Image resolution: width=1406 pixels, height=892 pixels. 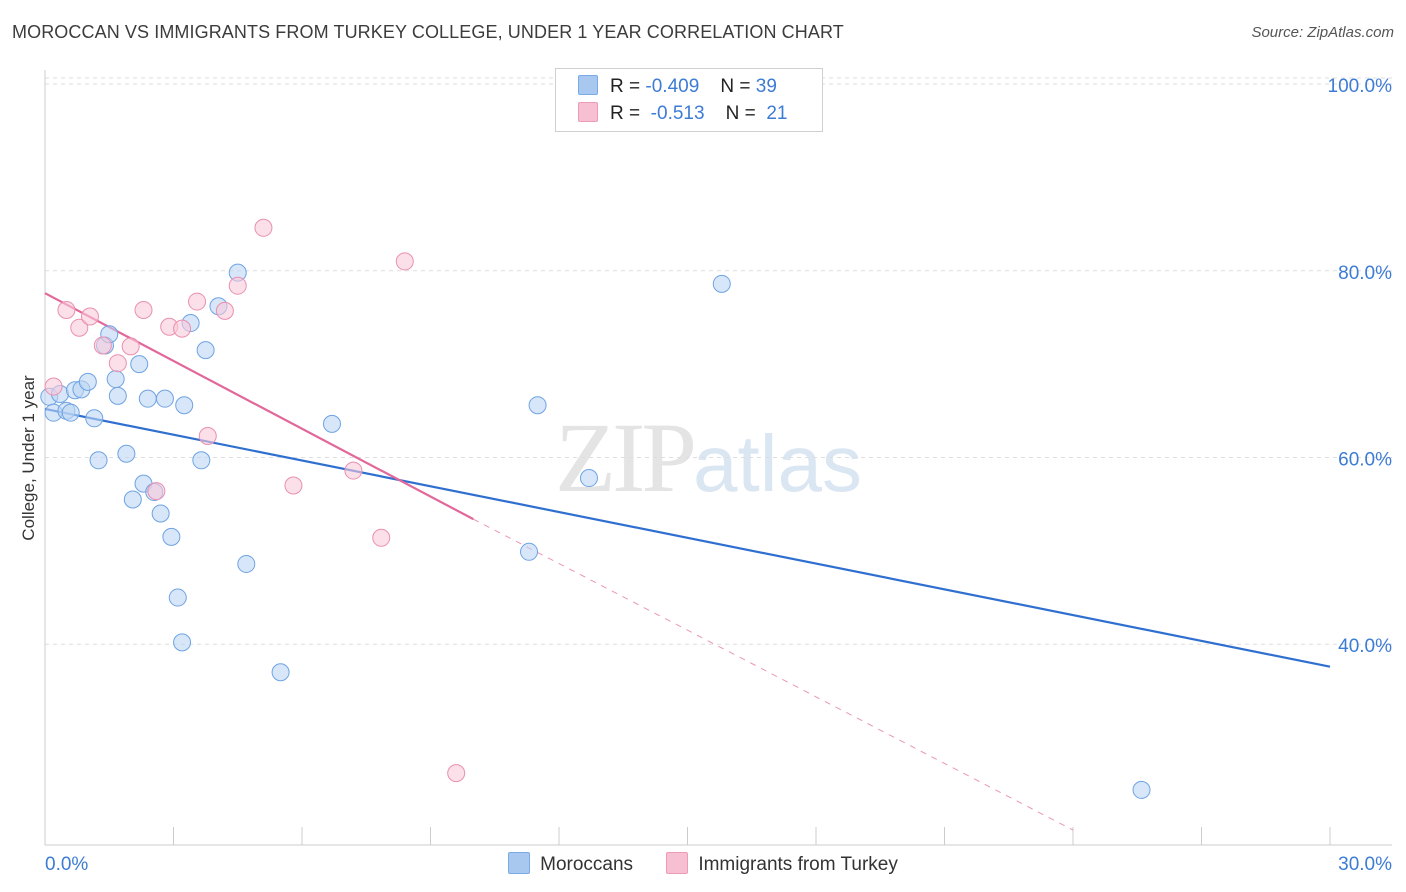 I want to click on x-tick-label-min: 0.0%, so click(x=66, y=864).